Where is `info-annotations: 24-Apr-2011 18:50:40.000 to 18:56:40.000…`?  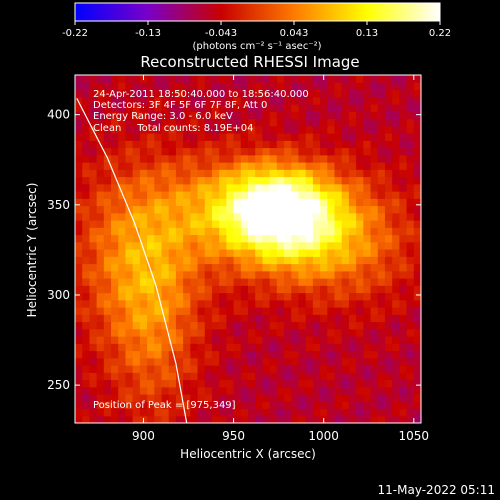 info-annotations: 24-Apr-2011 18:50:40.000 to 18:56:40.000… is located at coordinates (201, 111).